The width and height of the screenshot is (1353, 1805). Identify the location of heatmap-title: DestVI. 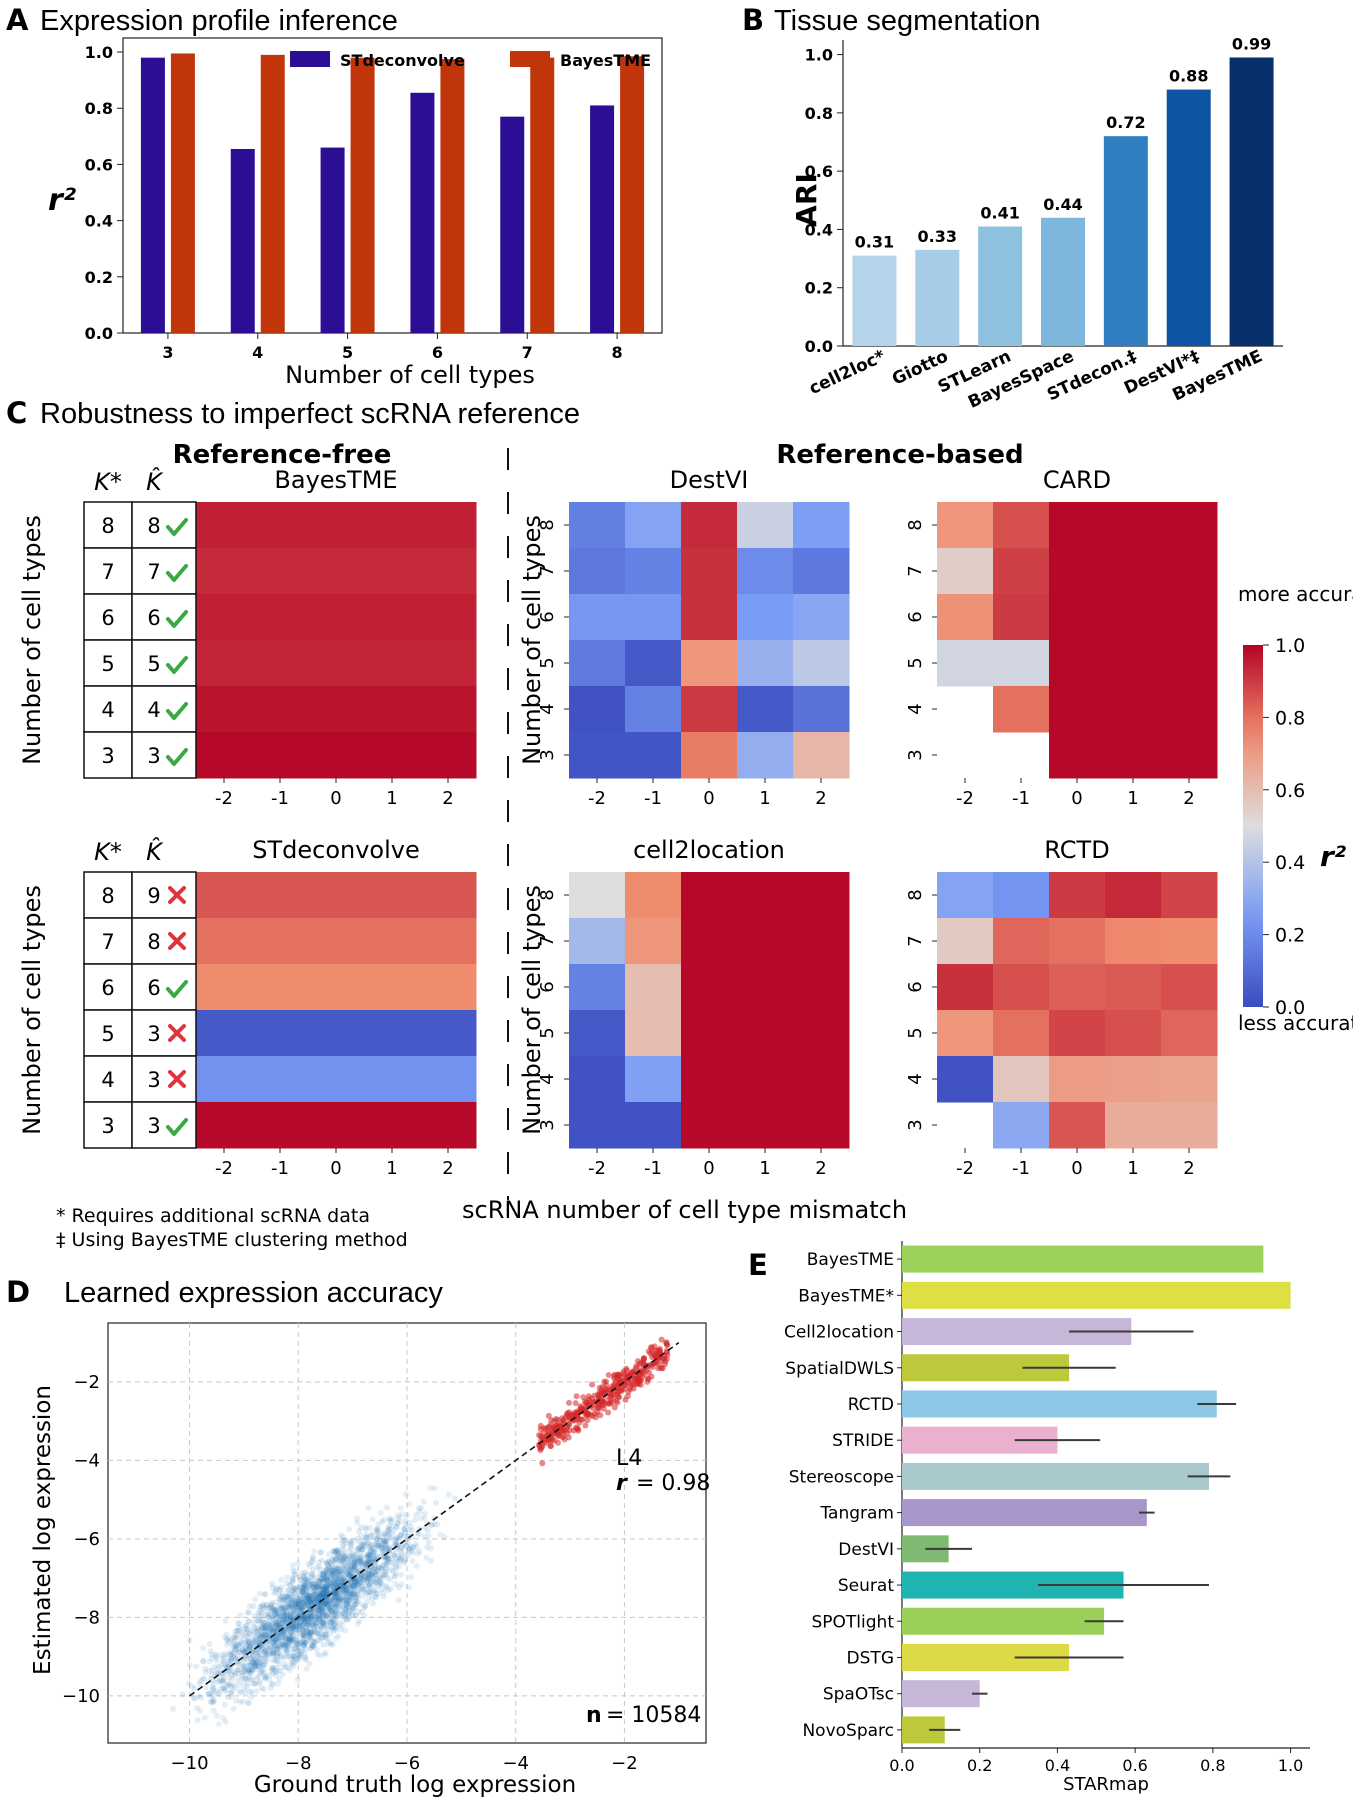
(709, 480).